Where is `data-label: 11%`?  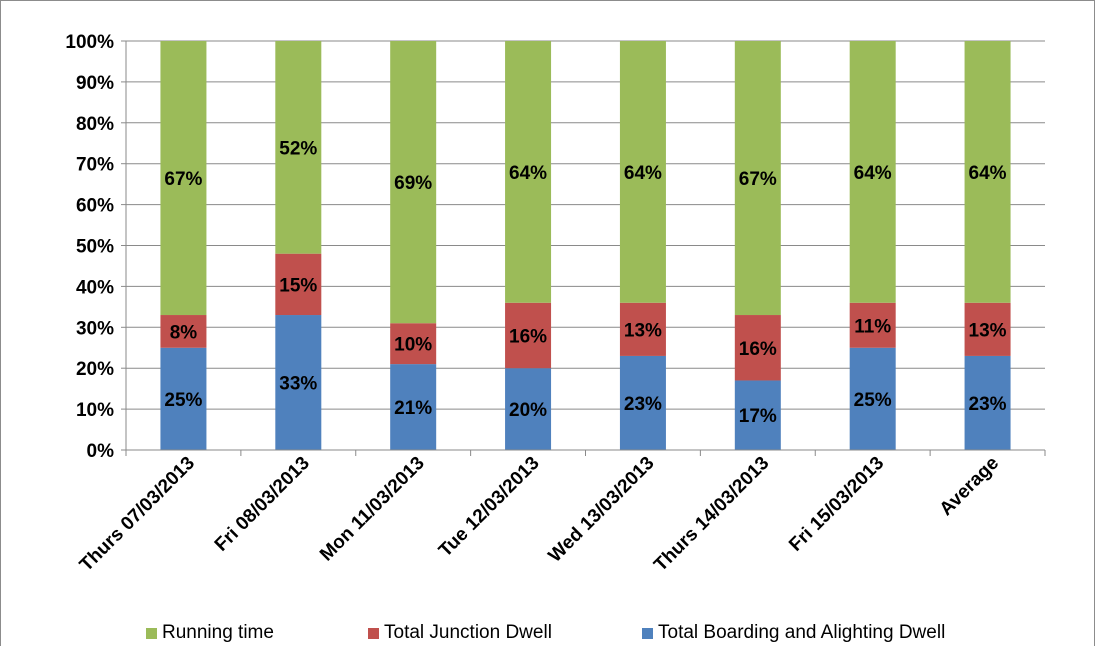 data-label: 11% is located at coordinates (872, 326).